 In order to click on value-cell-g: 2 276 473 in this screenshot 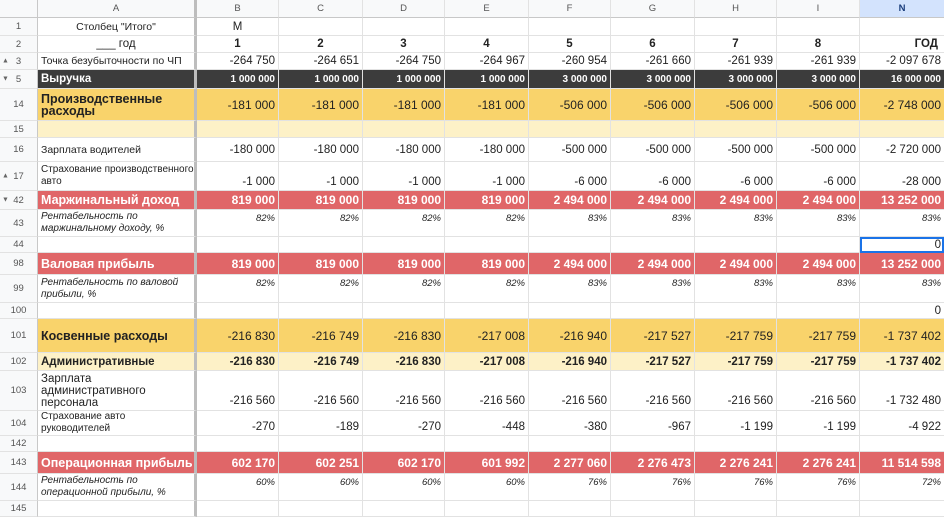, I will do `click(653, 463)`.